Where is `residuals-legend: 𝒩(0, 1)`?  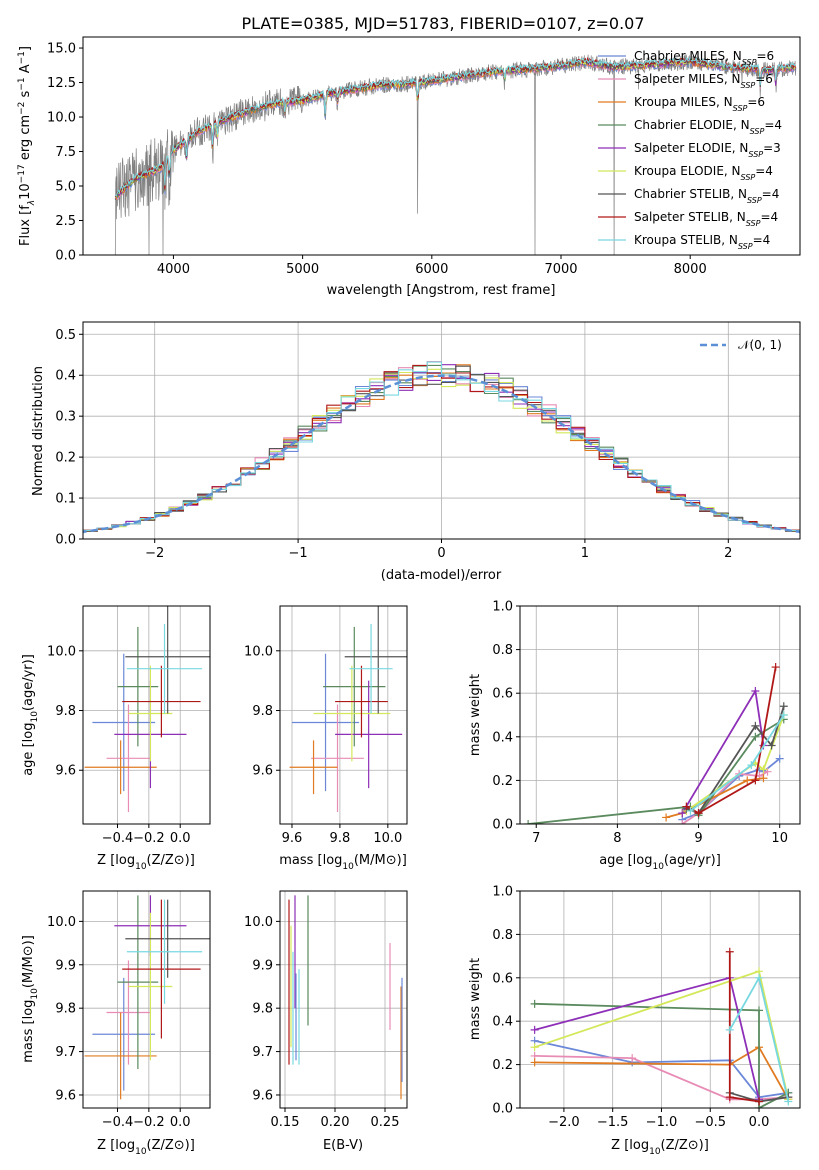 residuals-legend: 𝒩(0, 1) is located at coordinates (741, 345).